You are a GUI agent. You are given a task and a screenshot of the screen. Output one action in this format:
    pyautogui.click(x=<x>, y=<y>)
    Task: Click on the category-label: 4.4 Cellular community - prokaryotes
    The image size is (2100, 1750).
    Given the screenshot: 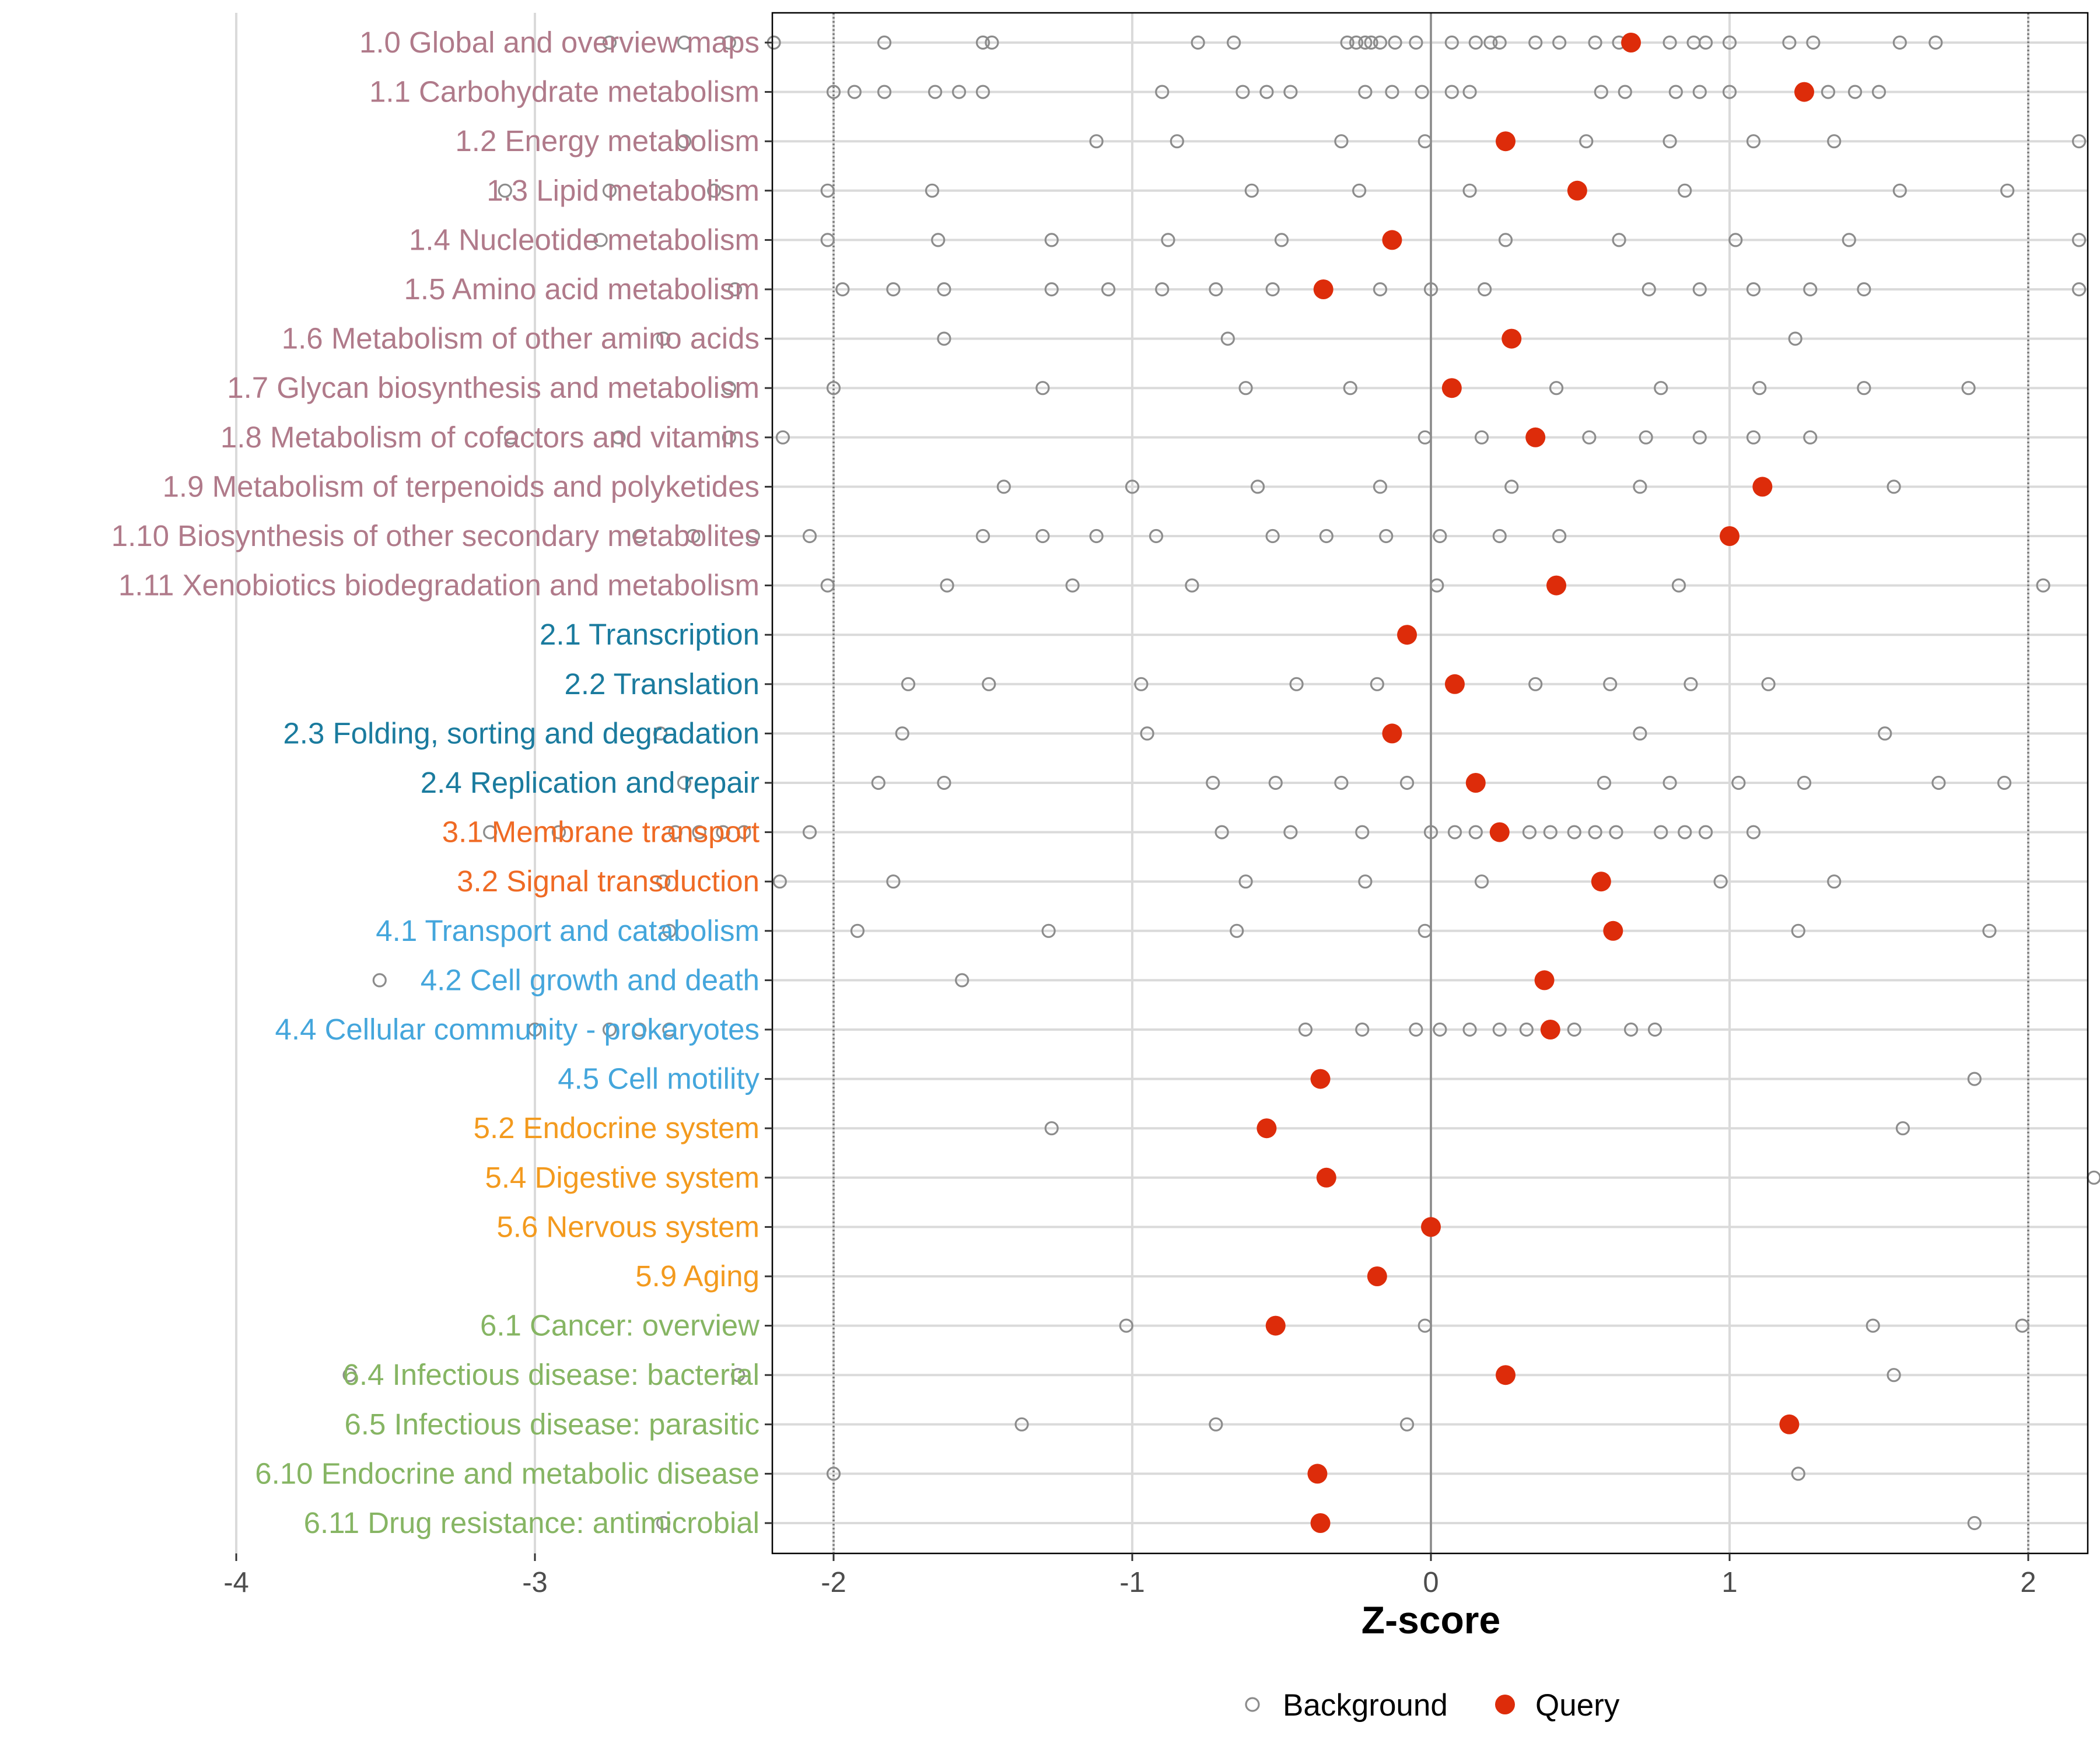 What is the action you would take?
    pyautogui.click(x=517, y=1029)
    